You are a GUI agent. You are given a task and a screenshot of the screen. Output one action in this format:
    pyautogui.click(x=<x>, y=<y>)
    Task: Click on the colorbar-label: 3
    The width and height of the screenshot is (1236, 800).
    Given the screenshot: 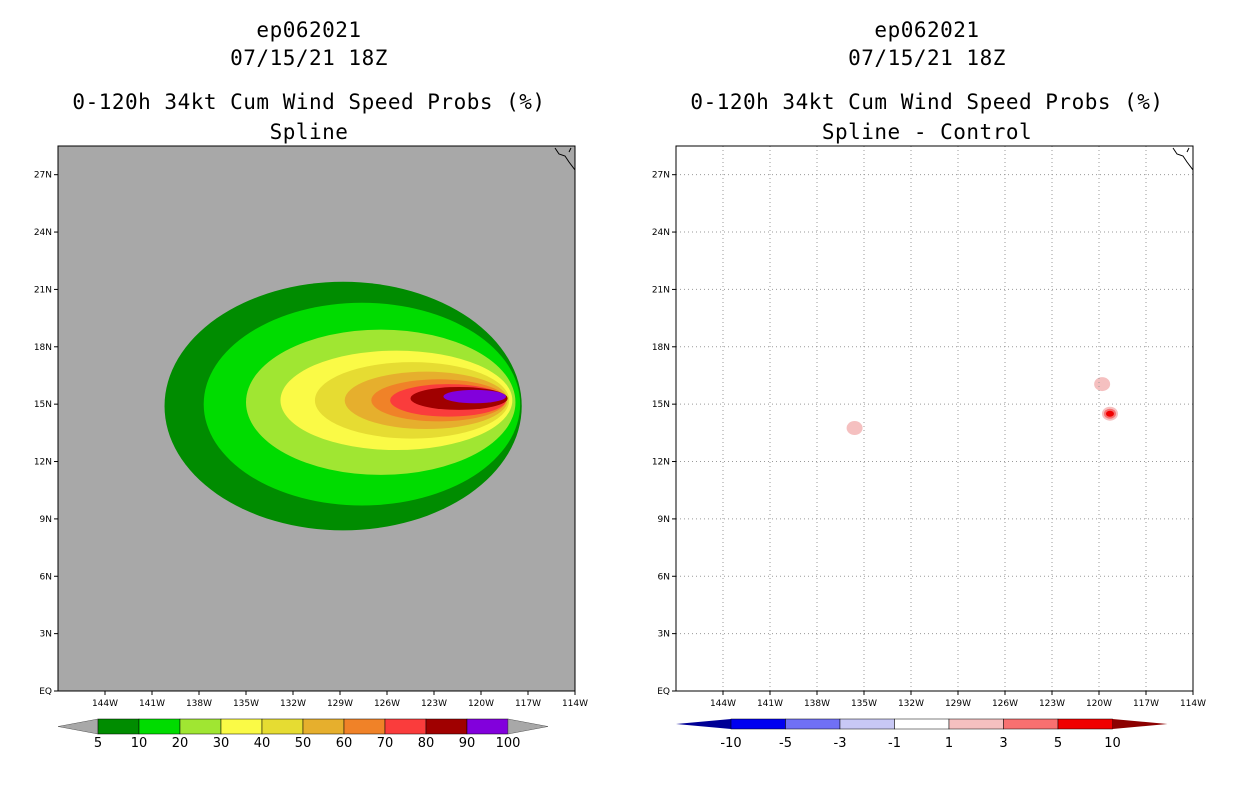 What is the action you would take?
    pyautogui.click(x=1003, y=743)
    